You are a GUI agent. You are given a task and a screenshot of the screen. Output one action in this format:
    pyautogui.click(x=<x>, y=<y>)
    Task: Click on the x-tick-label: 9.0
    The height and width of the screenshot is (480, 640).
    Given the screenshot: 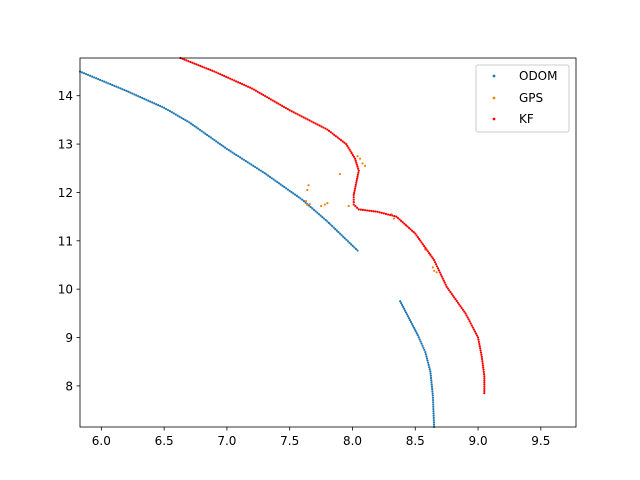 What is the action you would take?
    pyautogui.click(x=478, y=441)
    